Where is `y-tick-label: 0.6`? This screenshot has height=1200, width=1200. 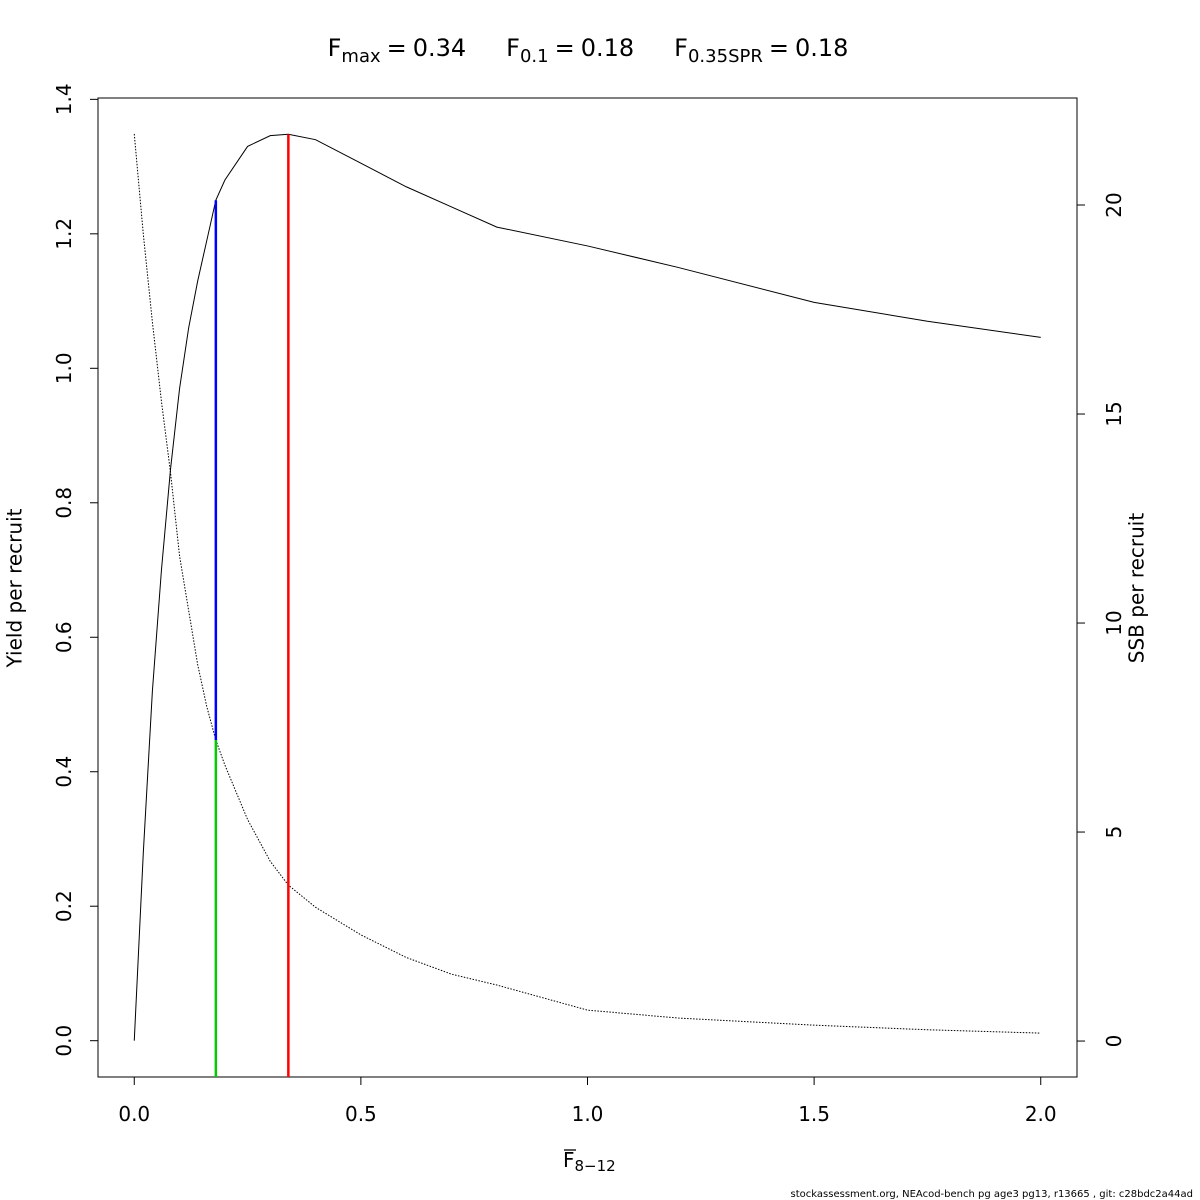 y-tick-label: 0.6 is located at coordinates (64, 637).